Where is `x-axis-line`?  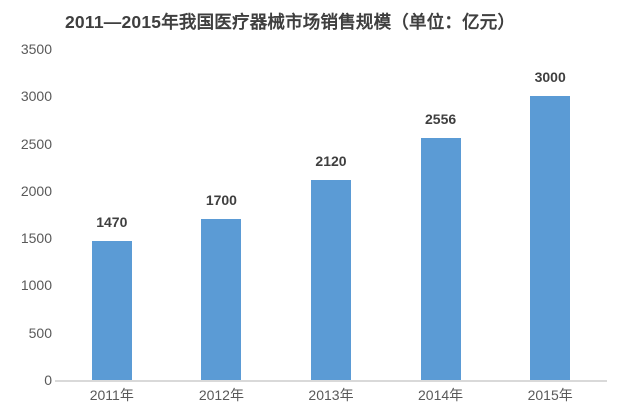 x-axis-line is located at coordinates (331, 381).